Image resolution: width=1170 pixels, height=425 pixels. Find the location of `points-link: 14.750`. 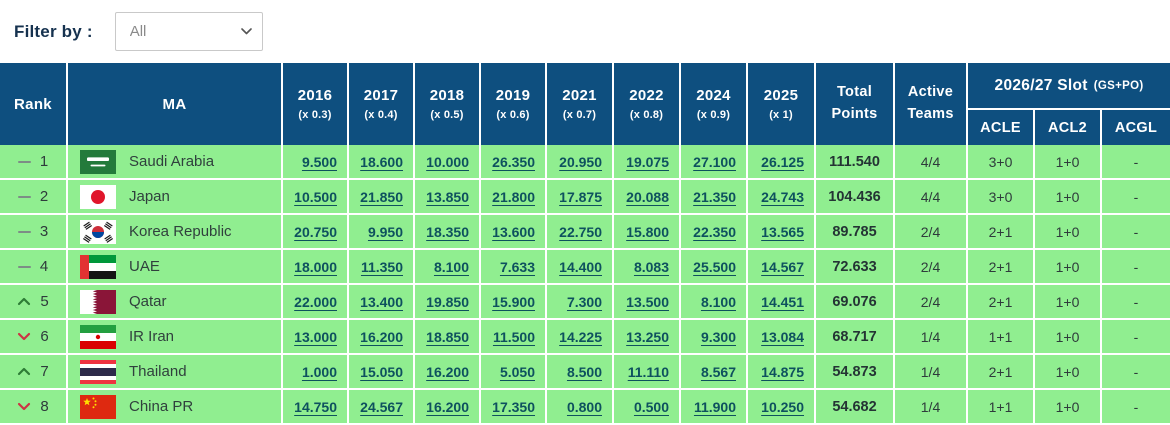

points-link: 14.750 is located at coordinates (315, 406).